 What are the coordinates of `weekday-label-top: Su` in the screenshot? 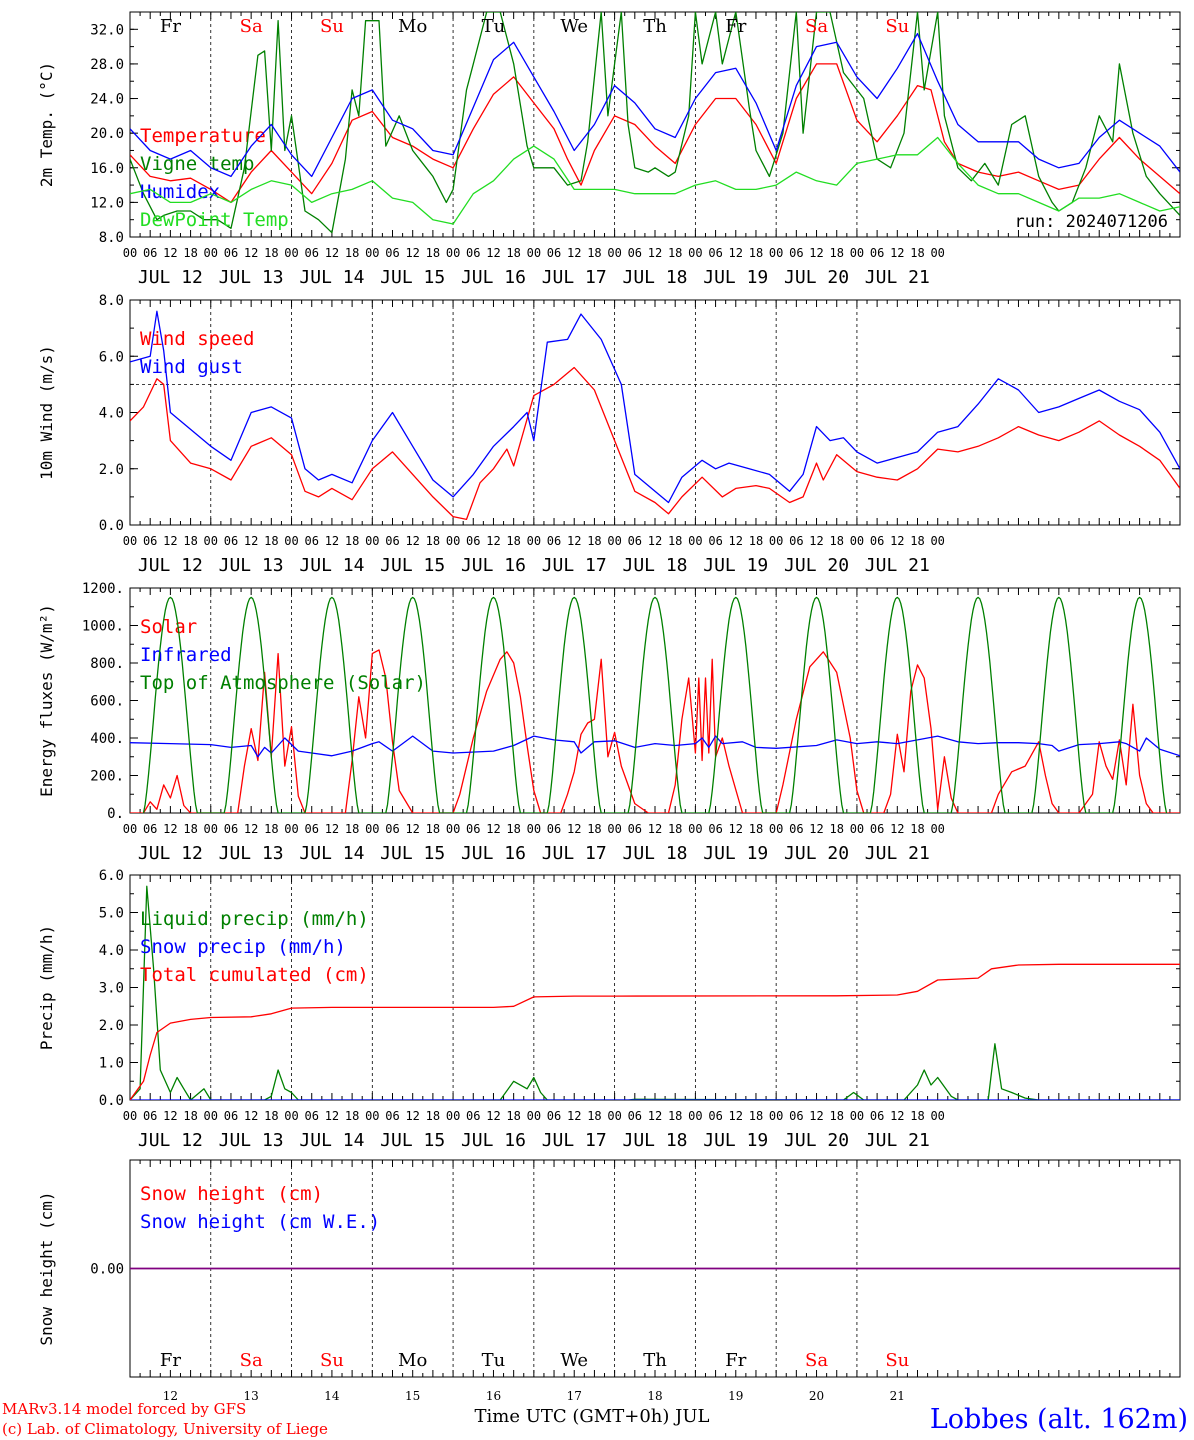 It's located at (332, 26).